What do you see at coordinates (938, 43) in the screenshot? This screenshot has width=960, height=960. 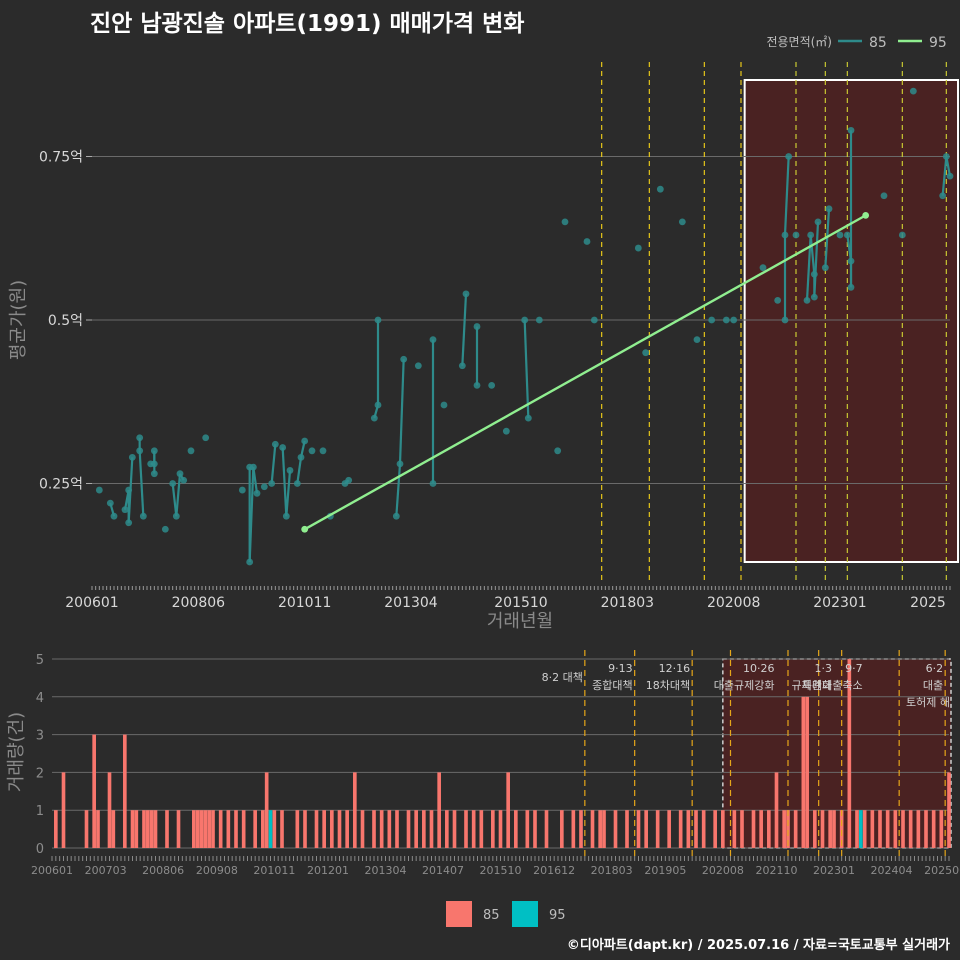 I see `legend-label-95: 95` at bounding box center [938, 43].